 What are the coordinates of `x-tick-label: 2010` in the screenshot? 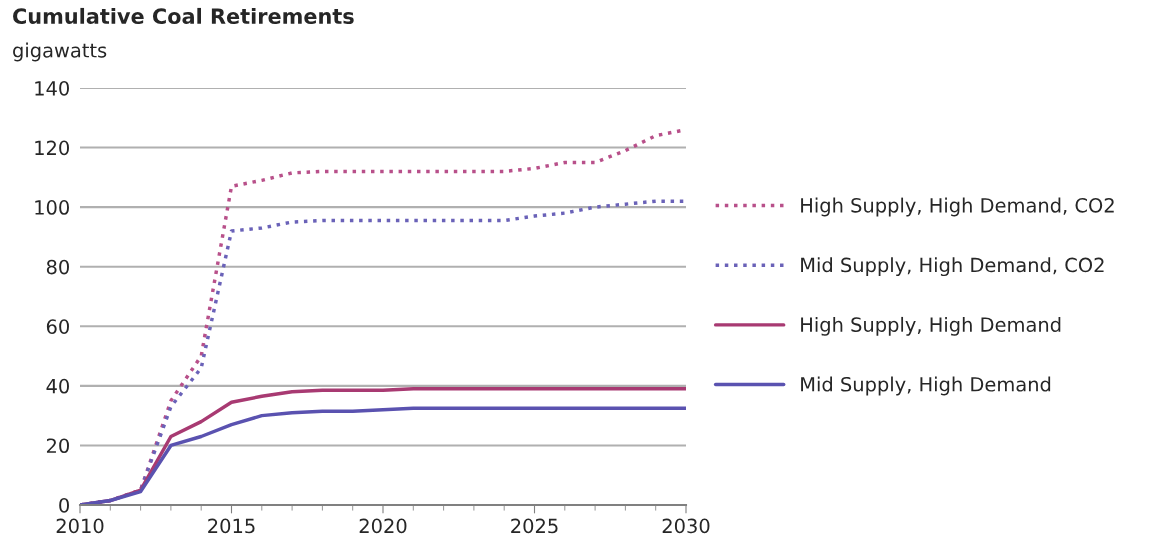 It's located at (80, 526).